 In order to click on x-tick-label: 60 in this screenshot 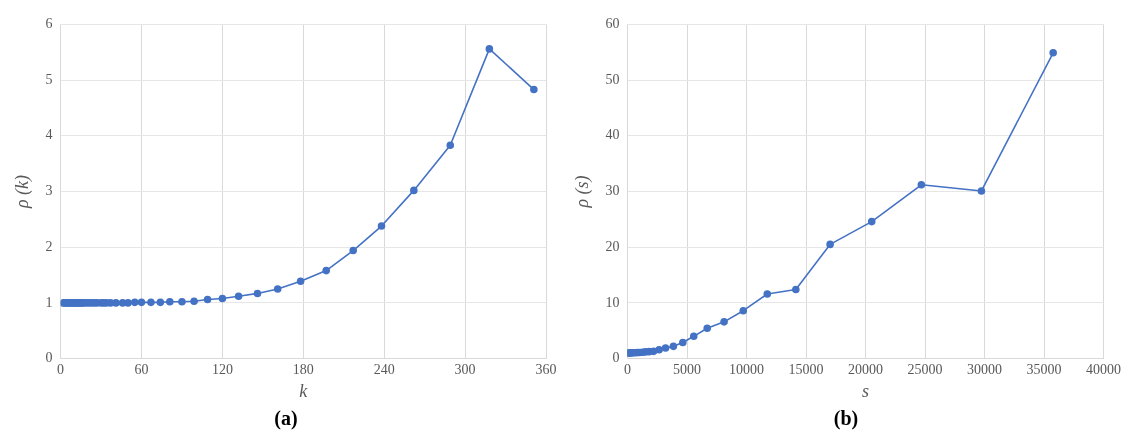, I will do `click(141, 369)`.